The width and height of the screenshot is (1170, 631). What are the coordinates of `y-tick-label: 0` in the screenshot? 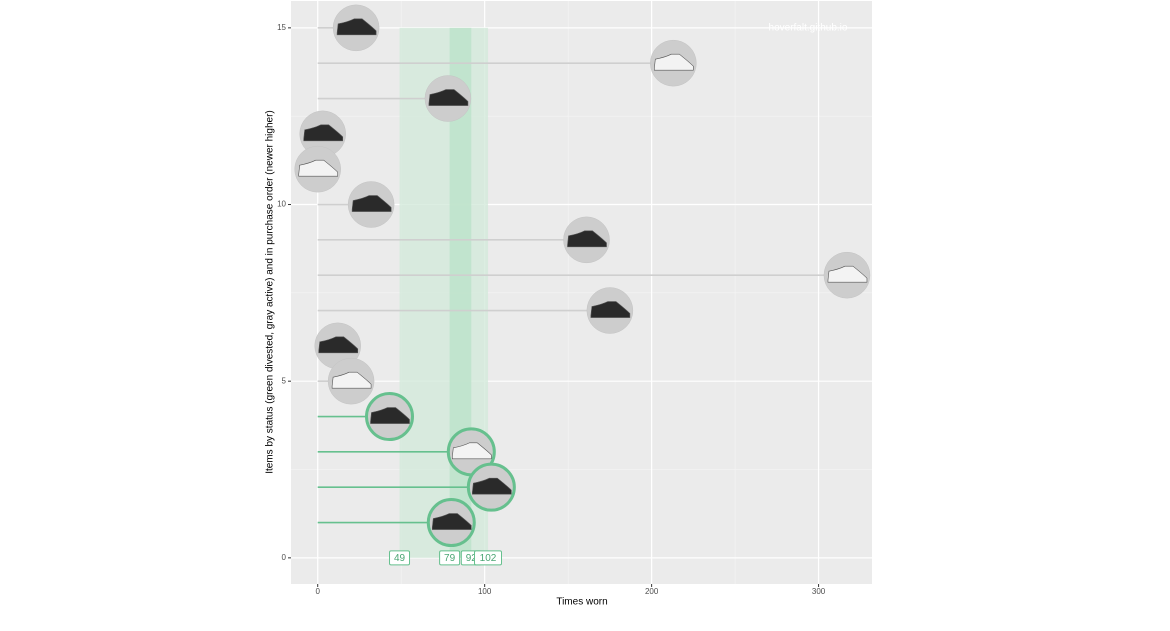 It's located at (284, 557).